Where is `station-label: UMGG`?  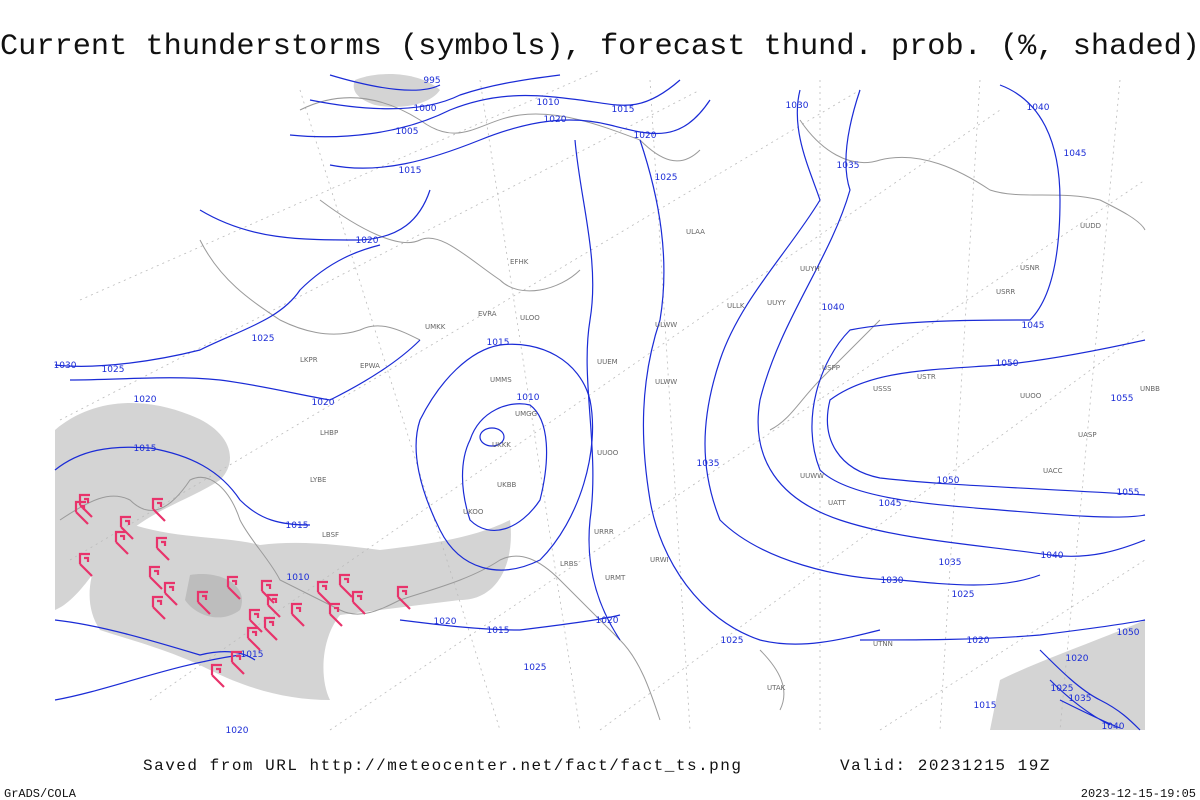
station-label: UMGG is located at coordinates (526, 414).